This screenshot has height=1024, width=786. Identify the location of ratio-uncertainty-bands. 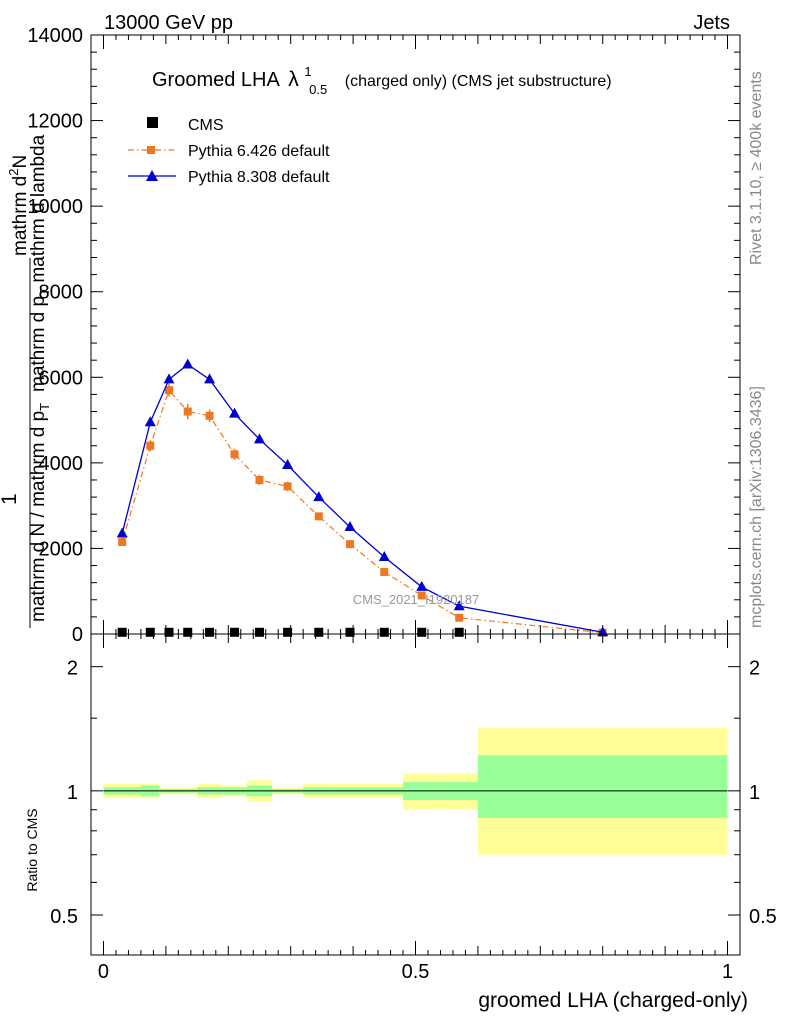
(415, 791).